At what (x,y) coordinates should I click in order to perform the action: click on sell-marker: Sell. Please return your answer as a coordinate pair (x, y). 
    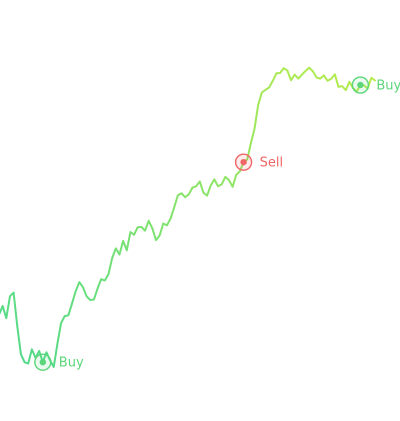
    Looking at the image, I should click on (258, 162).